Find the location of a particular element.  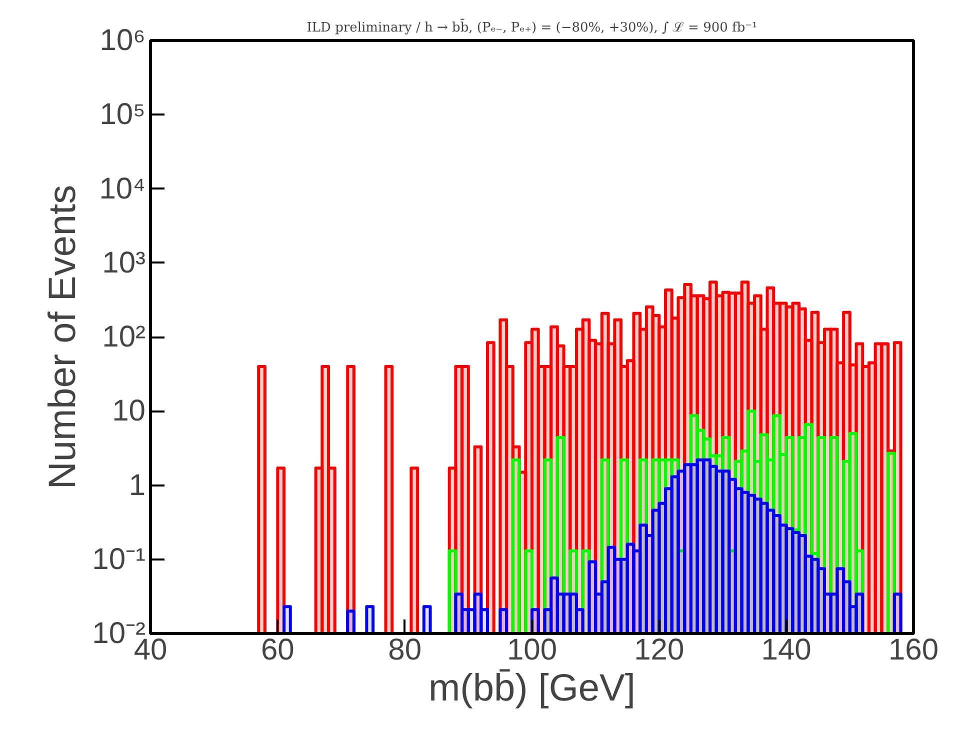

x-tick-label: 120 is located at coordinates (659, 650).